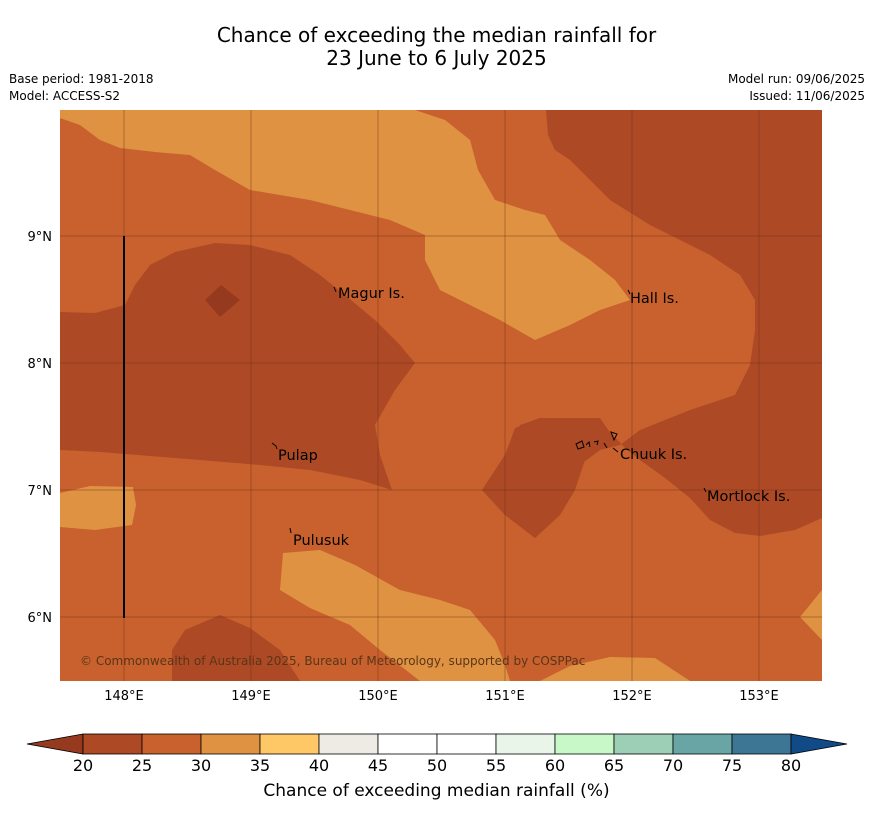 The width and height of the screenshot is (873, 816). I want to click on colorbar-high-extend, so click(819, 744).